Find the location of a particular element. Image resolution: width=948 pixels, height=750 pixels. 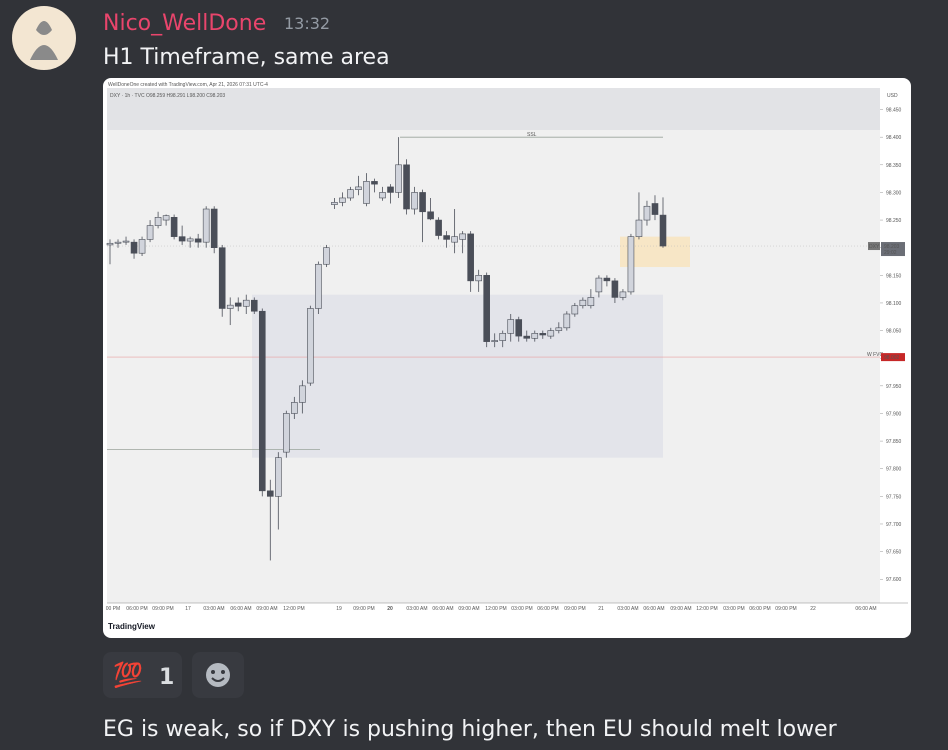

y-tick-label: 97.650 is located at coordinates (894, 553).